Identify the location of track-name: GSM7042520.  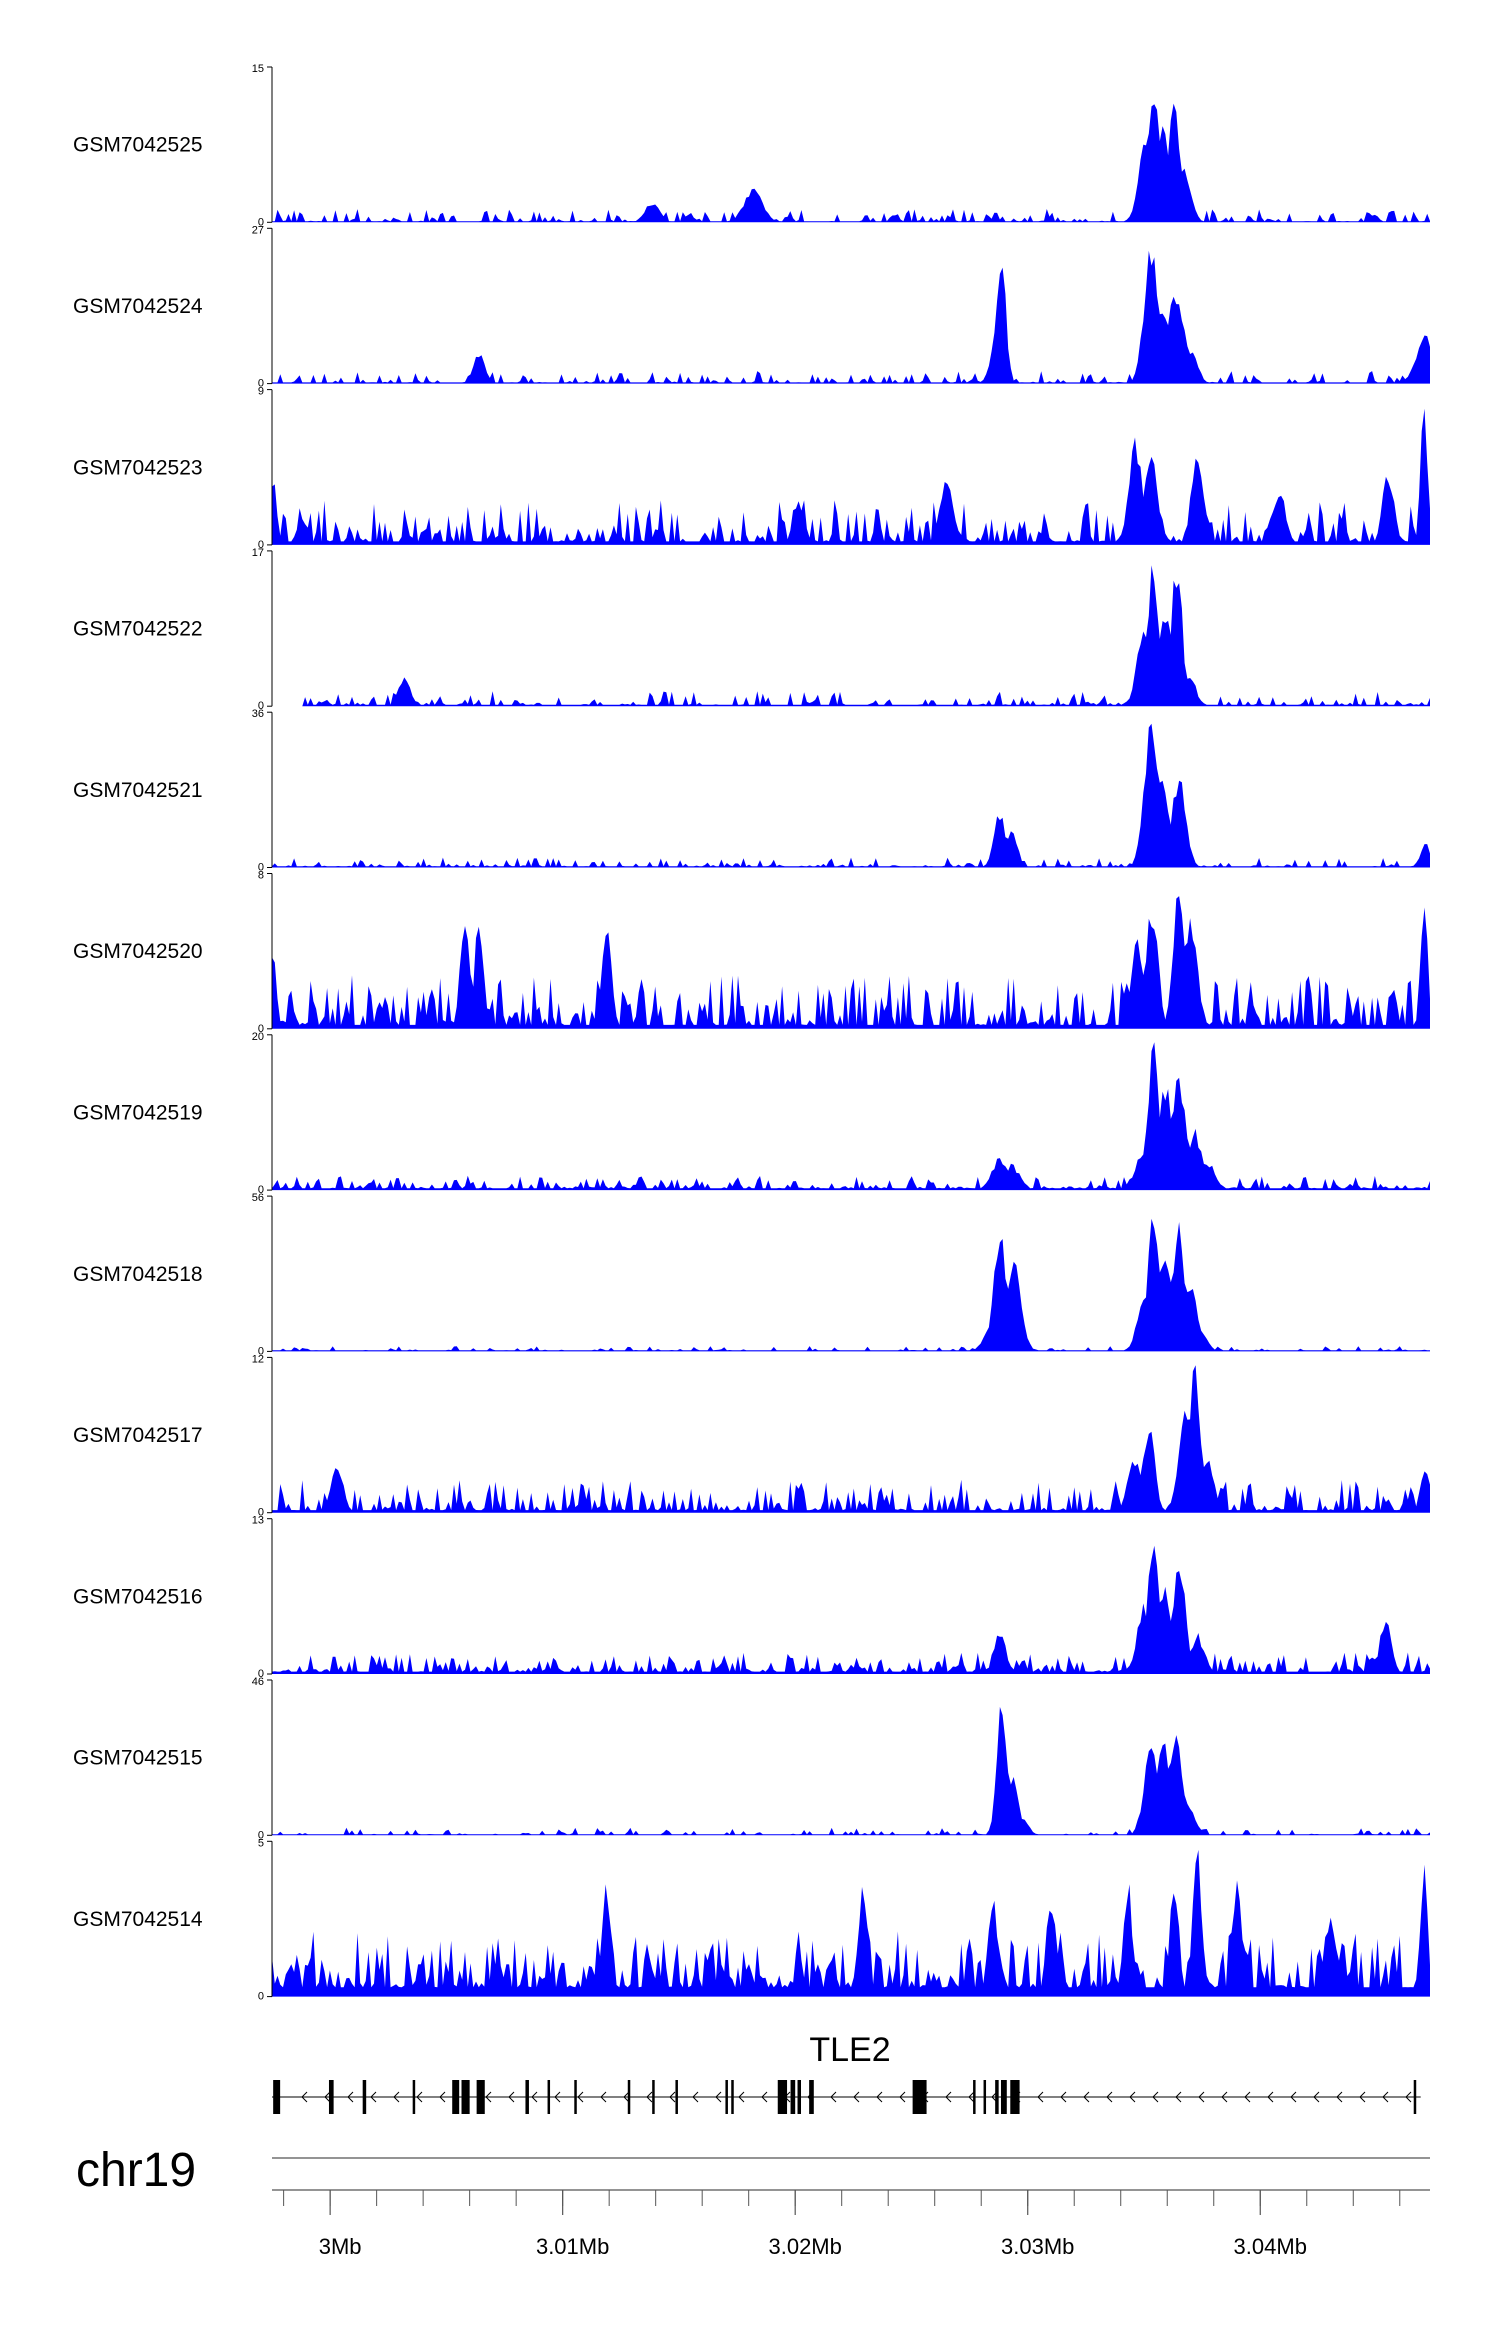
(138, 951).